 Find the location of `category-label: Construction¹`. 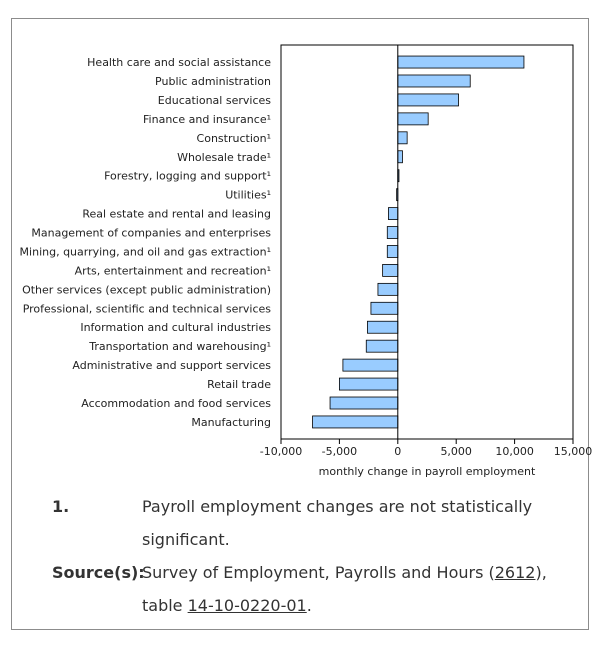

category-label: Construction¹ is located at coordinates (234, 138).